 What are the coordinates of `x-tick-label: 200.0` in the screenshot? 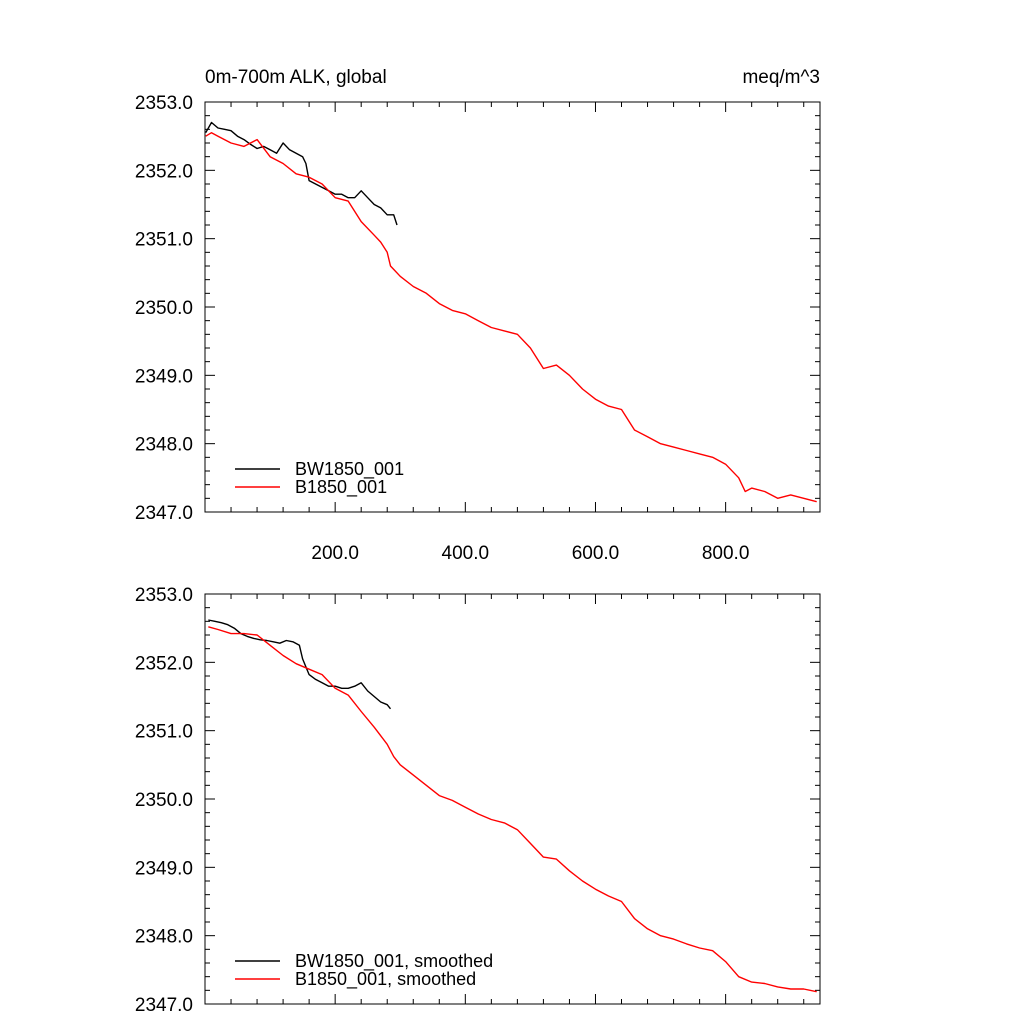 It's located at (335, 553).